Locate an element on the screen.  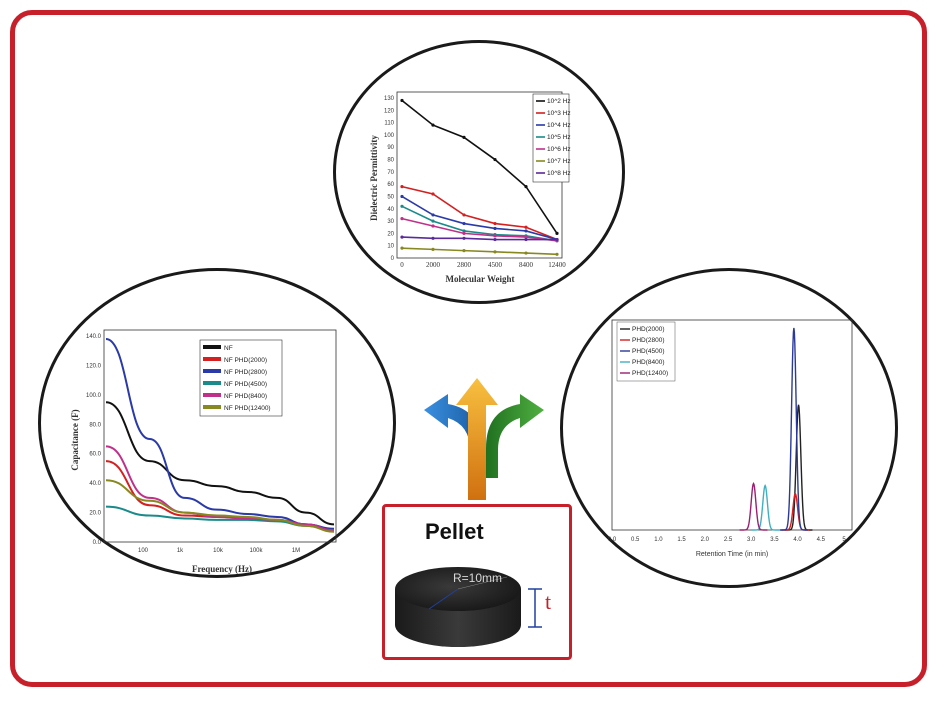
thickness-bracket-icon is located at coordinates (535, 608).